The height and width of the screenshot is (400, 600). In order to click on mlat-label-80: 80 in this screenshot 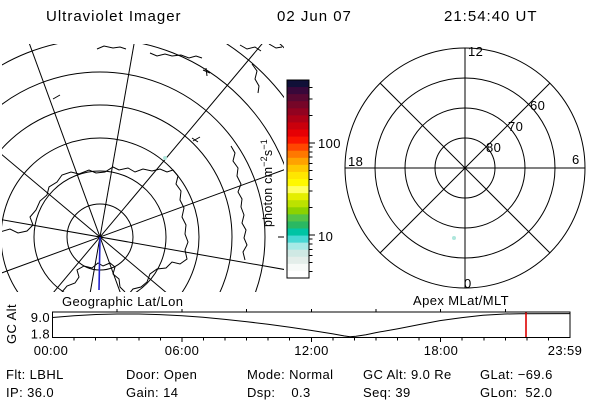, I will do `click(493, 147)`.